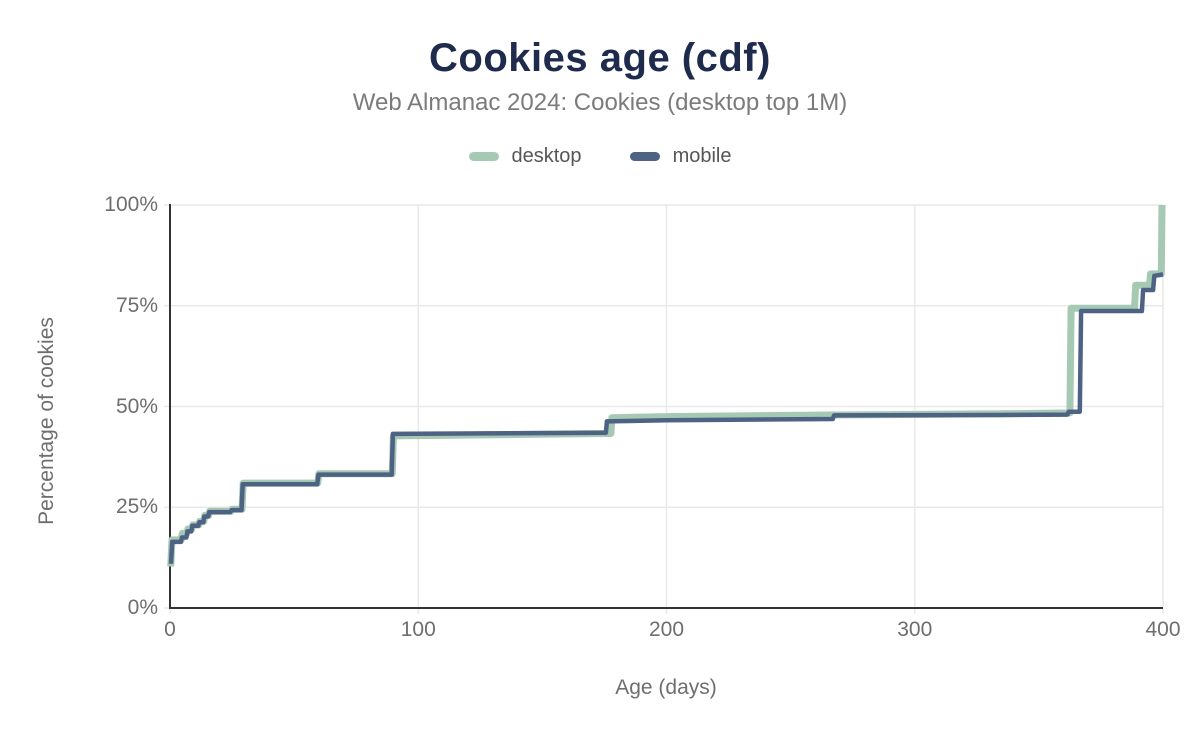 The height and width of the screenshot is (742, 1200). What do you see at coordinates (46, 421) in the screenshot?
I see `y-axis-title: Percentage of cookies` at bounding box center [46, 421].